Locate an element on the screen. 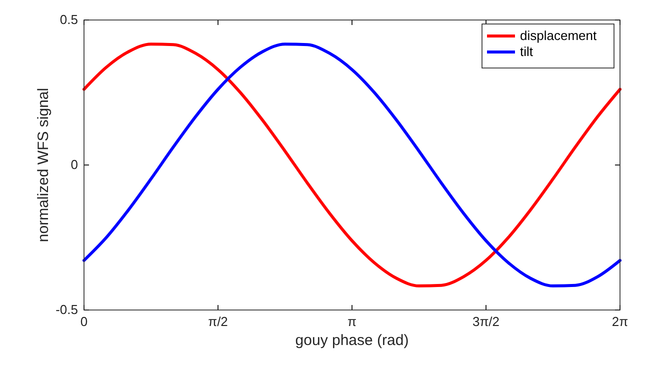 This screenshot has height=383, width=654. x-tick-label: 2π is located at coordinates (620, 321).